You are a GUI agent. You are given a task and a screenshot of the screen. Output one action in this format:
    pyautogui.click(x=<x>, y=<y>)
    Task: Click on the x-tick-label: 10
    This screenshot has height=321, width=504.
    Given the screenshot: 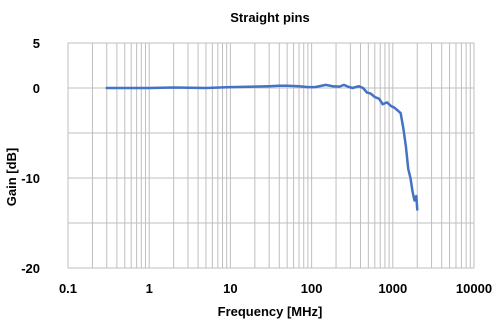 What is the action you would take?
    pyautogui.click(x=230, y=288)
    